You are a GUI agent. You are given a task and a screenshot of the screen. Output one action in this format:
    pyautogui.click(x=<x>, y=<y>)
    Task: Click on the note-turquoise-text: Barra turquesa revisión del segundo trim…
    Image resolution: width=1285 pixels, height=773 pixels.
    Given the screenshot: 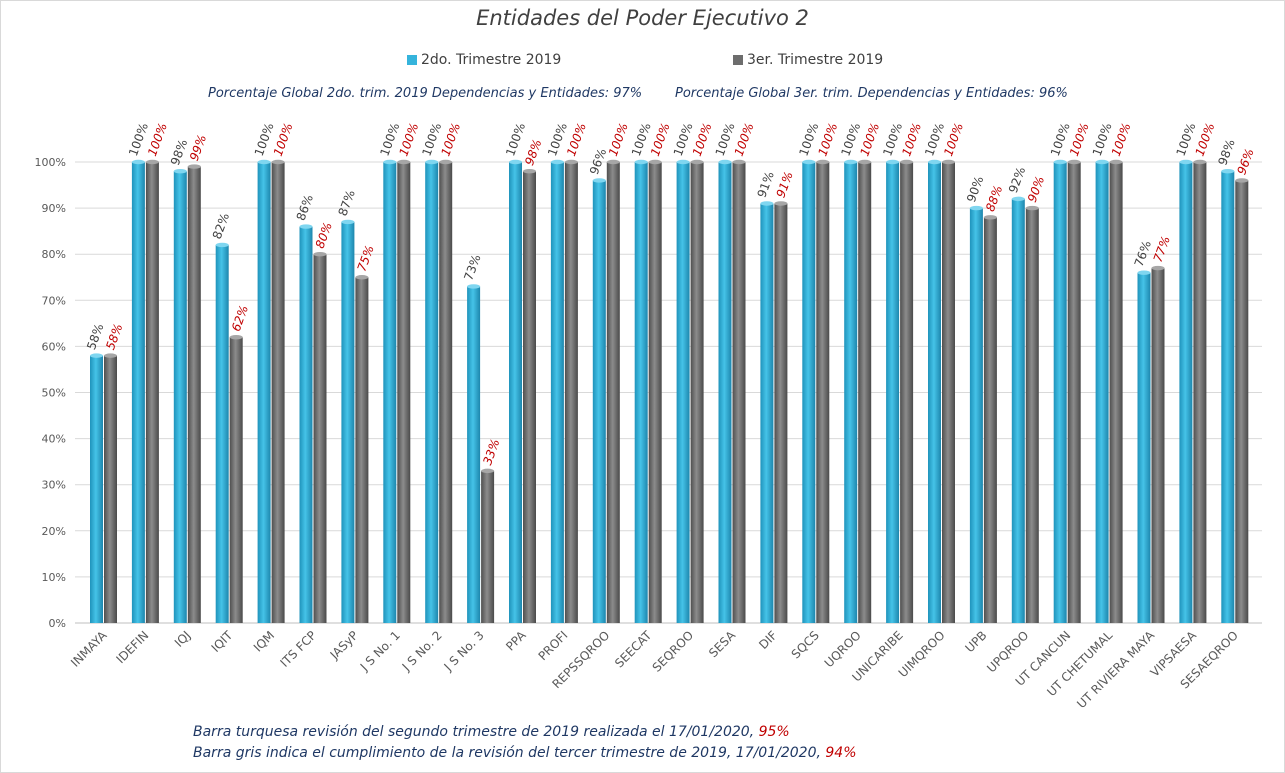 What is the action you would take?
    pyautogui.click(x=474, y=732)
    